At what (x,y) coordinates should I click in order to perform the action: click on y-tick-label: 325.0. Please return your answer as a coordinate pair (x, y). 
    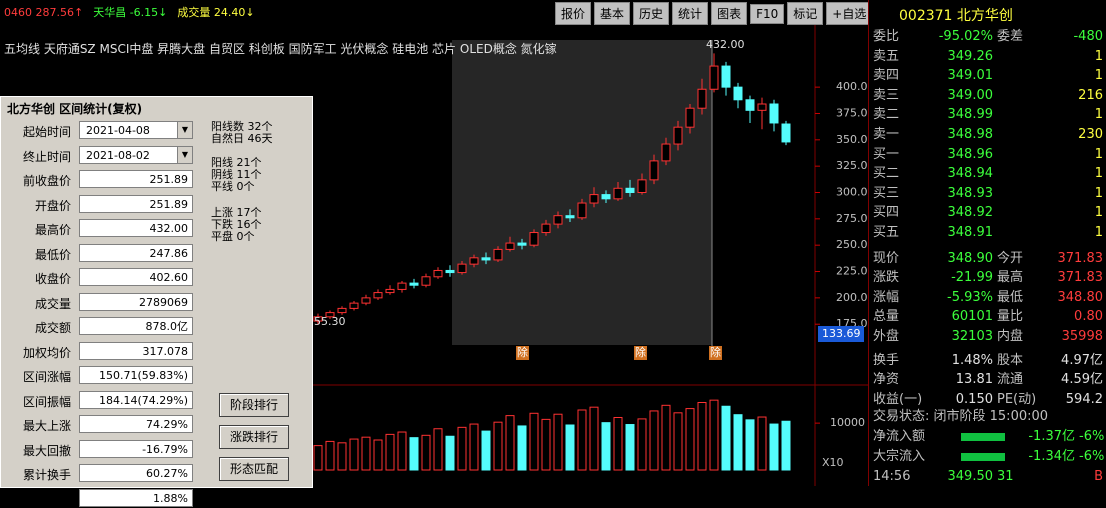
    Looking at the image, I should click on (852, 165).